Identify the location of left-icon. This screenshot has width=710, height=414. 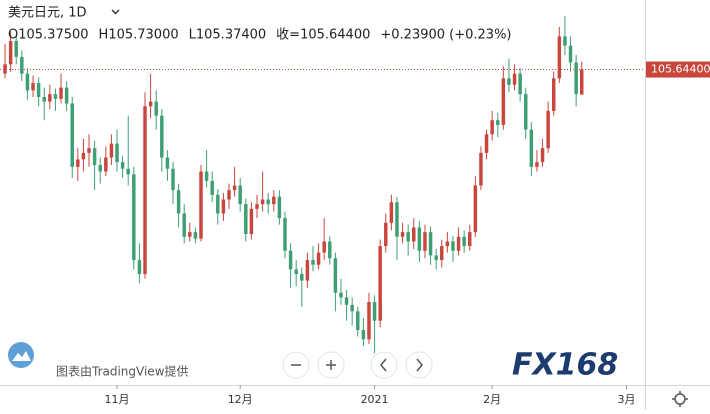
(383, 365).